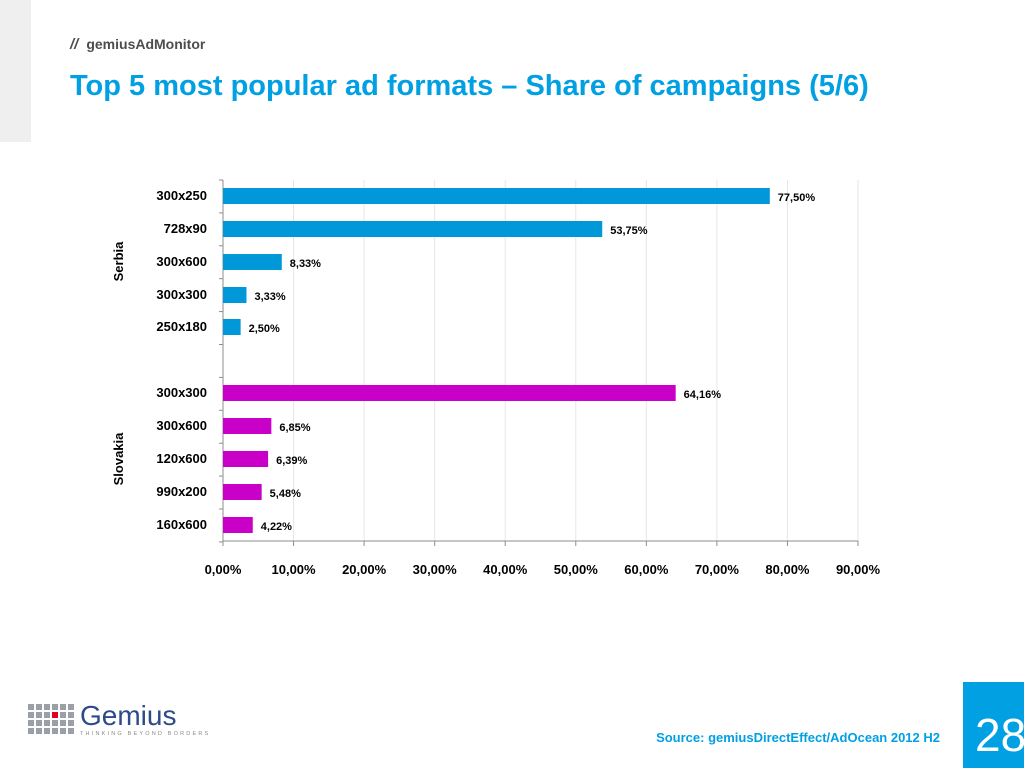  What do you see at coordinates (703, 395) in the screenshot?
I see `data-label: 64,16%` at bounding box center [703, 395].